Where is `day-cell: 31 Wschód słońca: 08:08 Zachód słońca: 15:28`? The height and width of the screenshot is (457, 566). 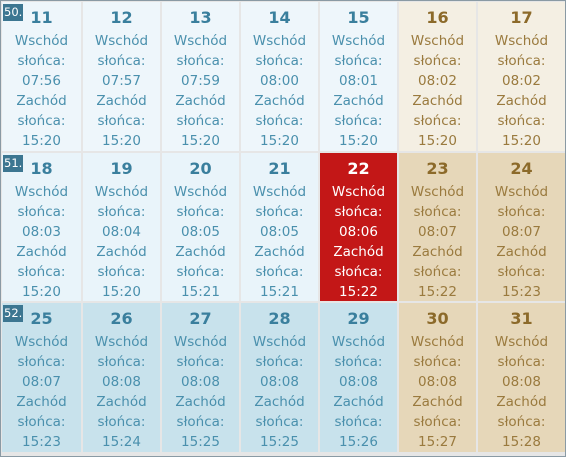 day-cell: 31 Wschód słońca: 08:08 Zachód słońca: 15:28 is located at coordinates (521, 377).